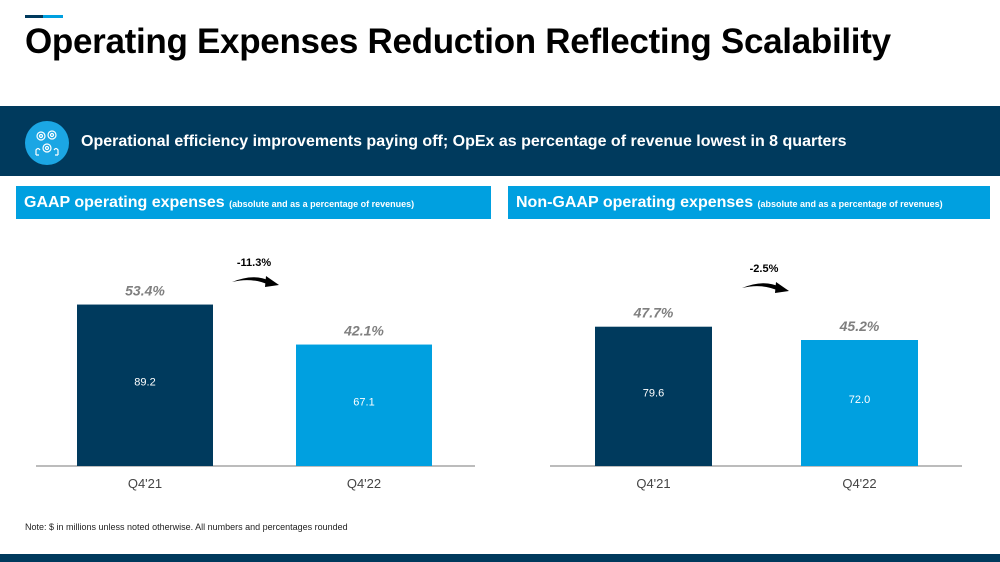  I want to click on footer-bar, so click(500, 558).